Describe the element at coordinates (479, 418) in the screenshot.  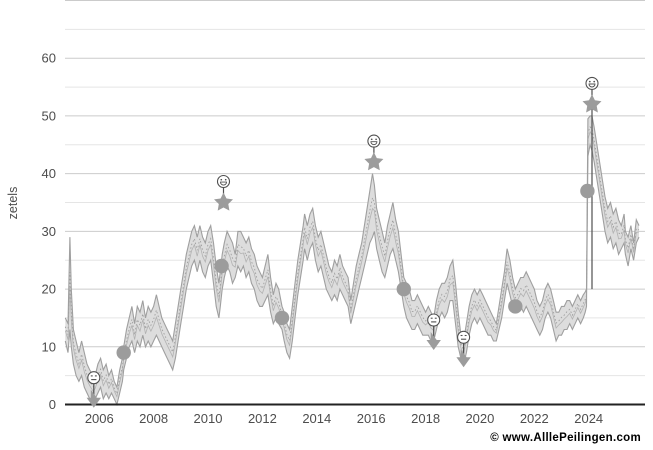
I see `x-tick-label: 2020` at that location.